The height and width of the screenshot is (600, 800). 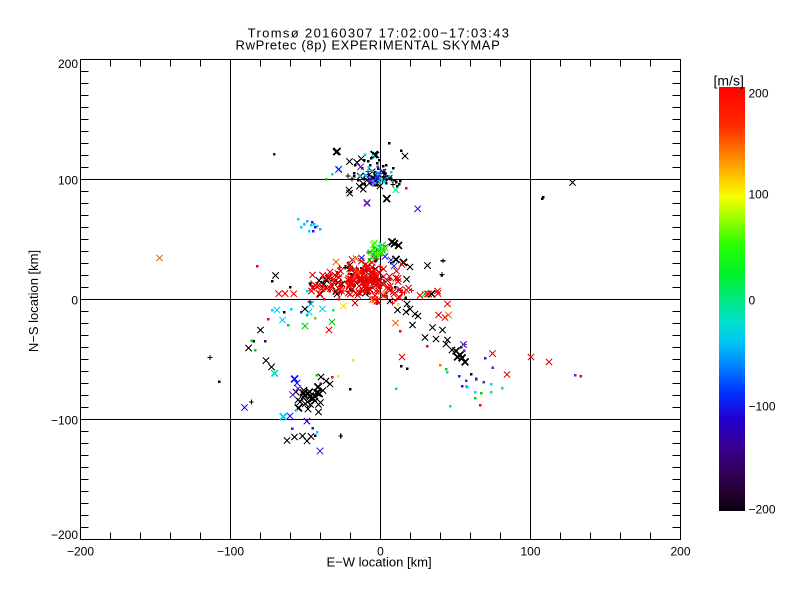 I want to click on svg-text: N−S location [km], so click(x=33, y=301).